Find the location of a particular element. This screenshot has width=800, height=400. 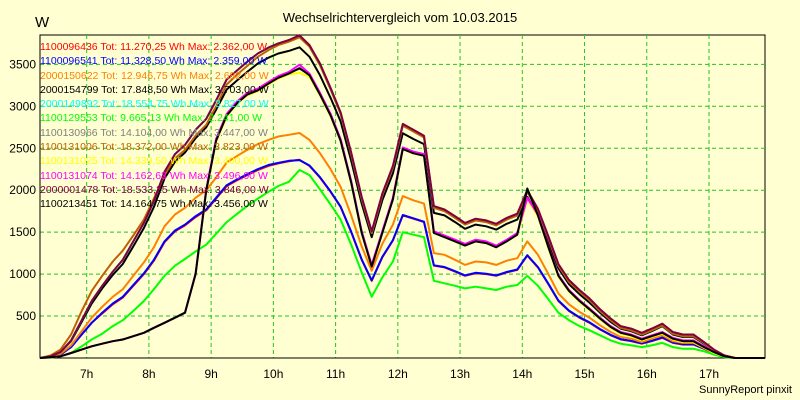

y-tick-label: 2500 is located at coordinates (22, 148).